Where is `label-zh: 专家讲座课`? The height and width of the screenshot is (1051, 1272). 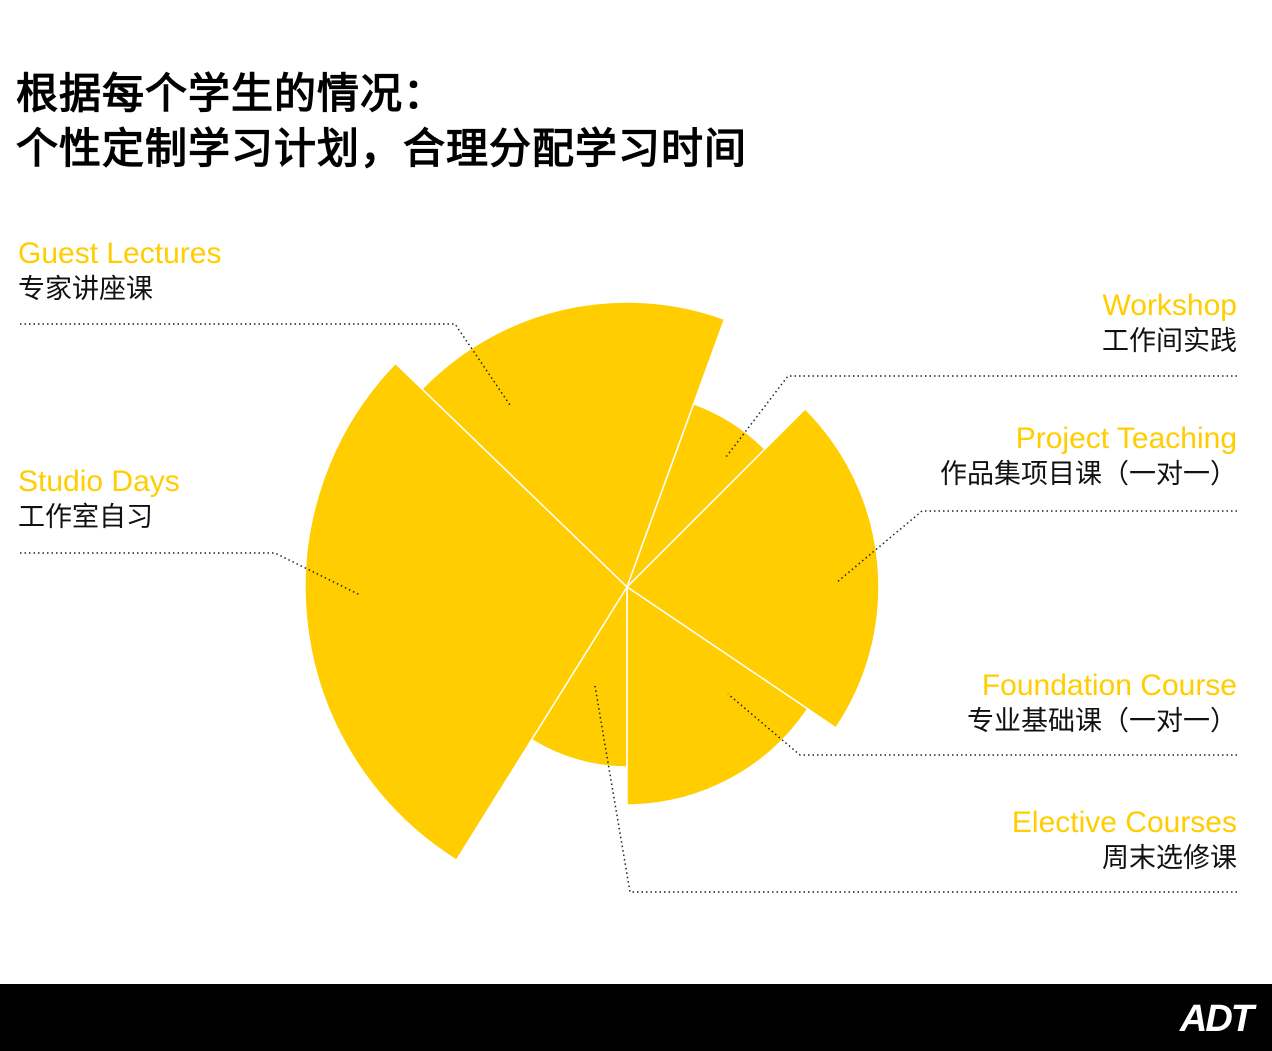
label-zh: 专家讲座课 is located at coordinates (85, 289).